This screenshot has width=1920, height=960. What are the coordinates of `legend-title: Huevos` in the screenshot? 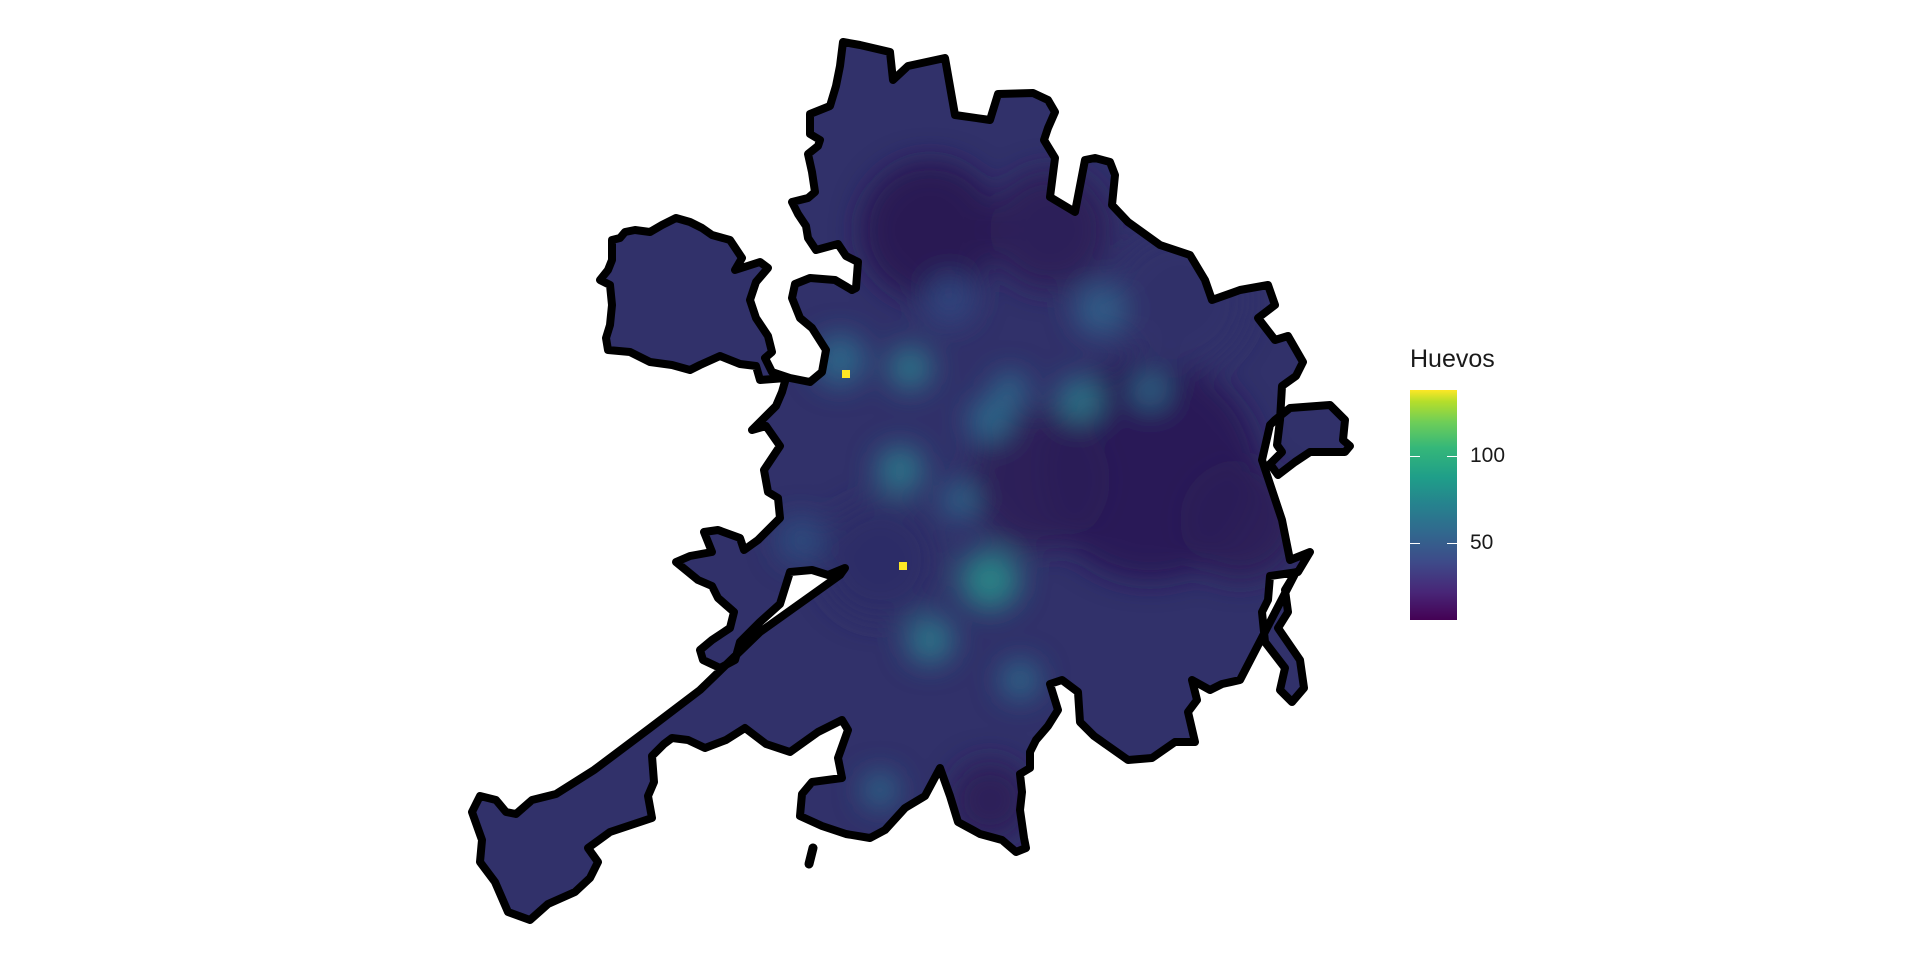 It's located at (1452, 359).